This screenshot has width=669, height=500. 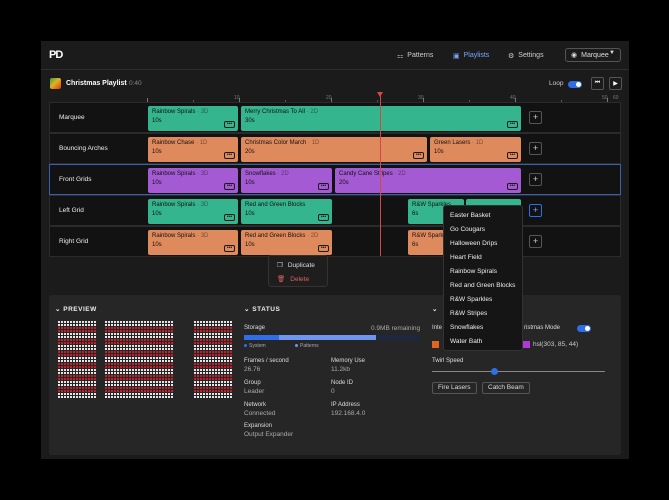 I want to click on clip: Rainbow Chase · 1D 10s •••, so click(x=193, y=149).